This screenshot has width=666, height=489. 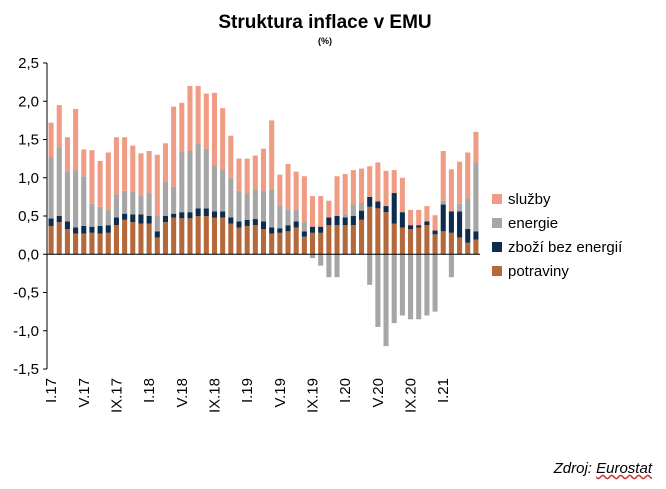 I want to click on bar-VI.17-s0, so click(x=92, y=243).